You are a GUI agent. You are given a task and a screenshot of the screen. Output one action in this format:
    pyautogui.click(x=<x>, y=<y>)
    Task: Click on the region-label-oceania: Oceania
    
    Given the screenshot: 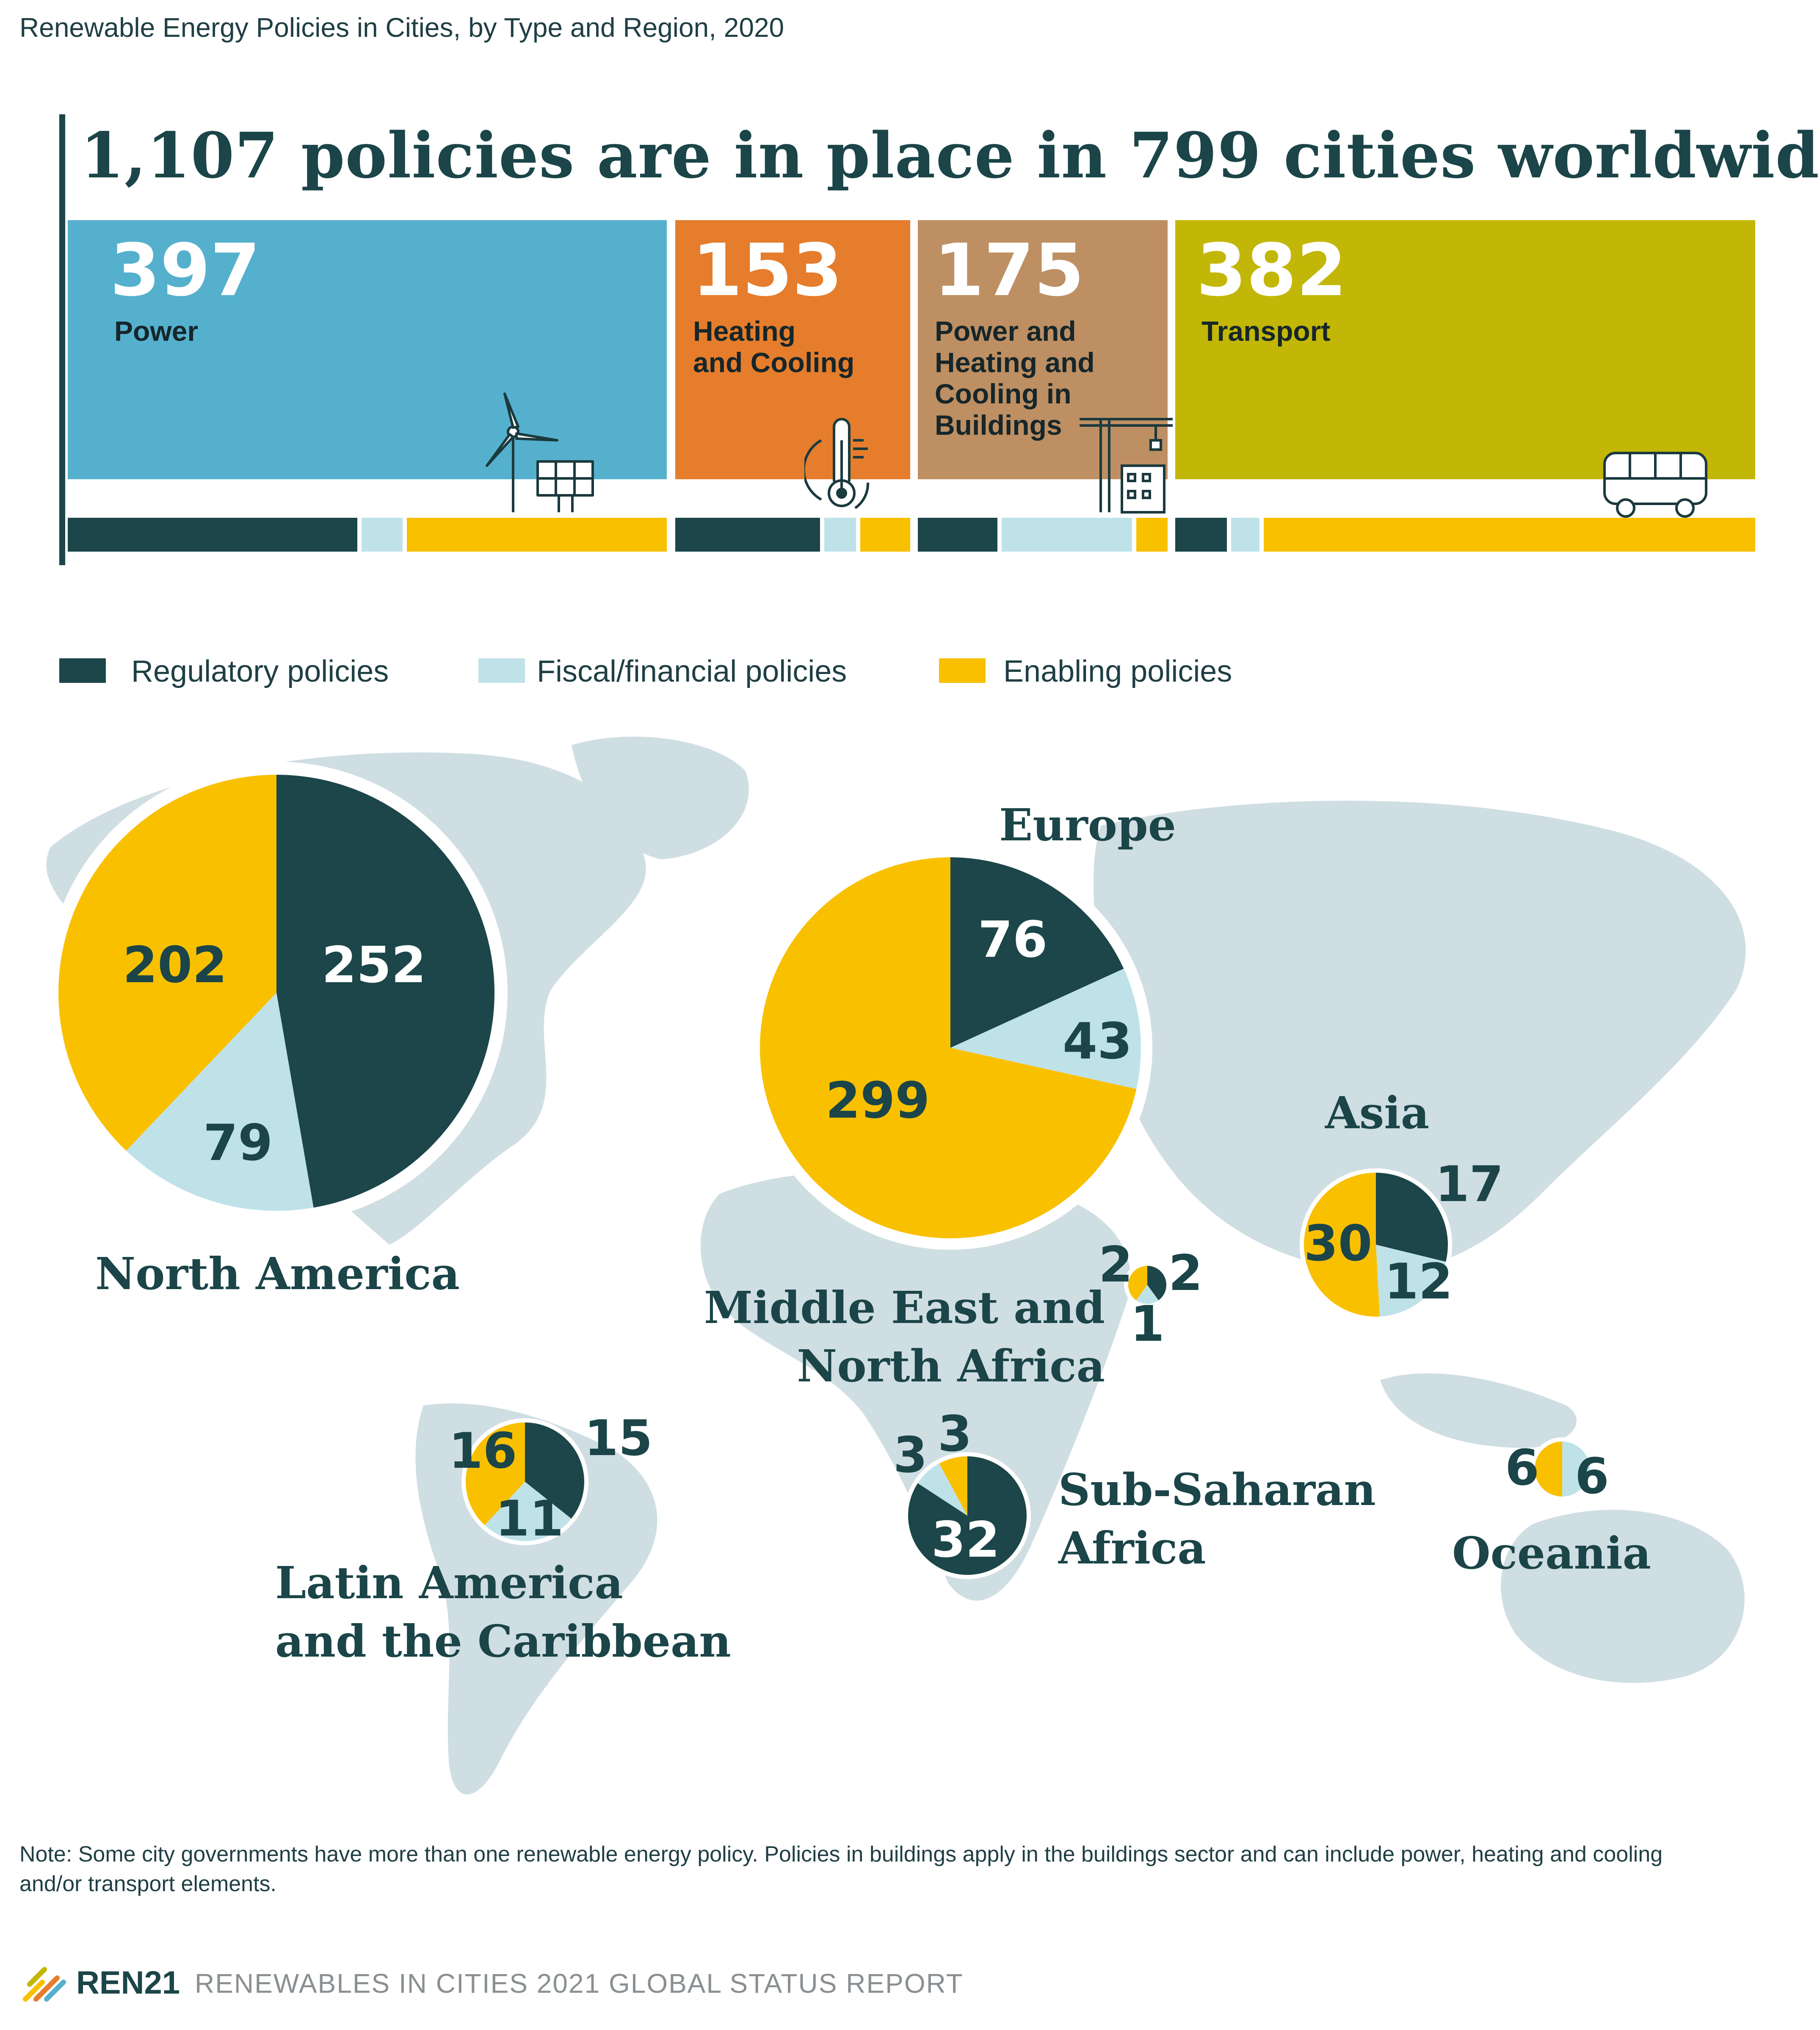 What is the action you would take?
    pyautogui.click(x=1551, y=1553)
    